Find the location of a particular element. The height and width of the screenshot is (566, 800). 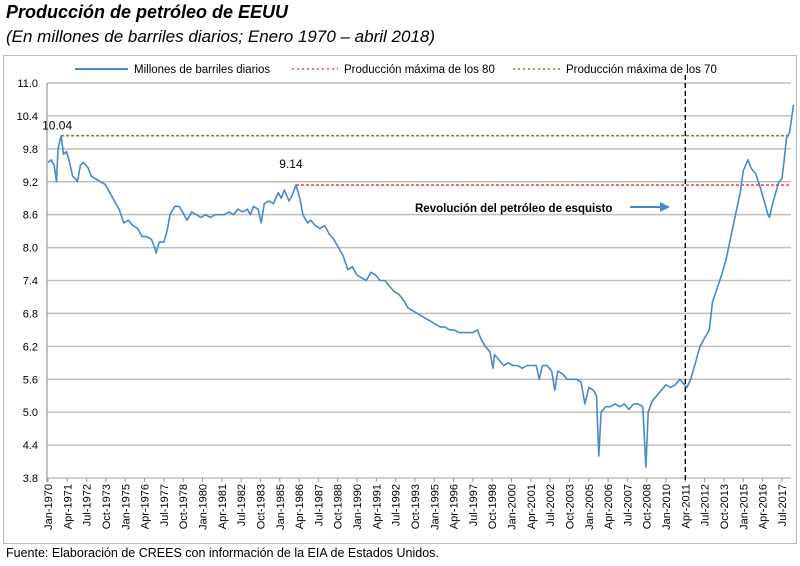

legend-label-max80: Producción máxima de los 80 is located at coordinates (419, 70).